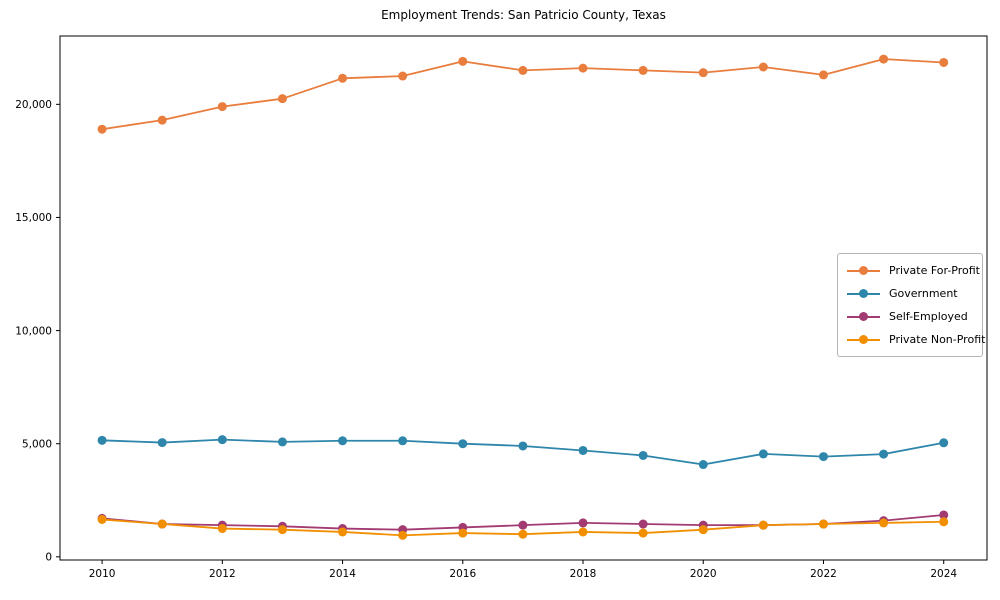  Describe the element at coordinates (643, 70) in the screenshot. I see `data-point-private-for-profit-2019` at that location.